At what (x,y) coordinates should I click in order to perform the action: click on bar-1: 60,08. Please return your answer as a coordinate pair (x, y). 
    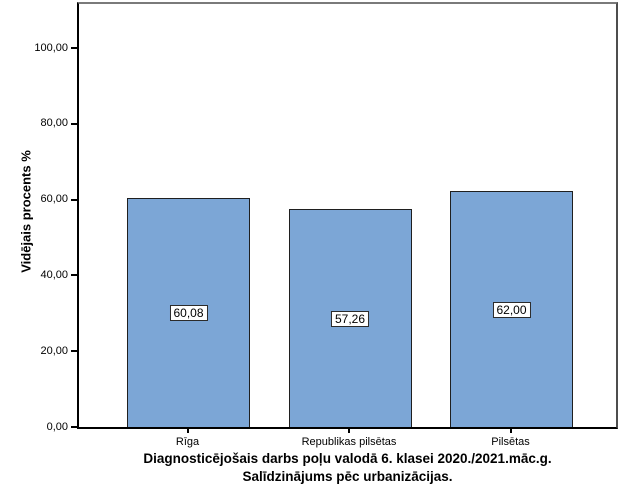
    Looking at the image, I should click on (188, 312).